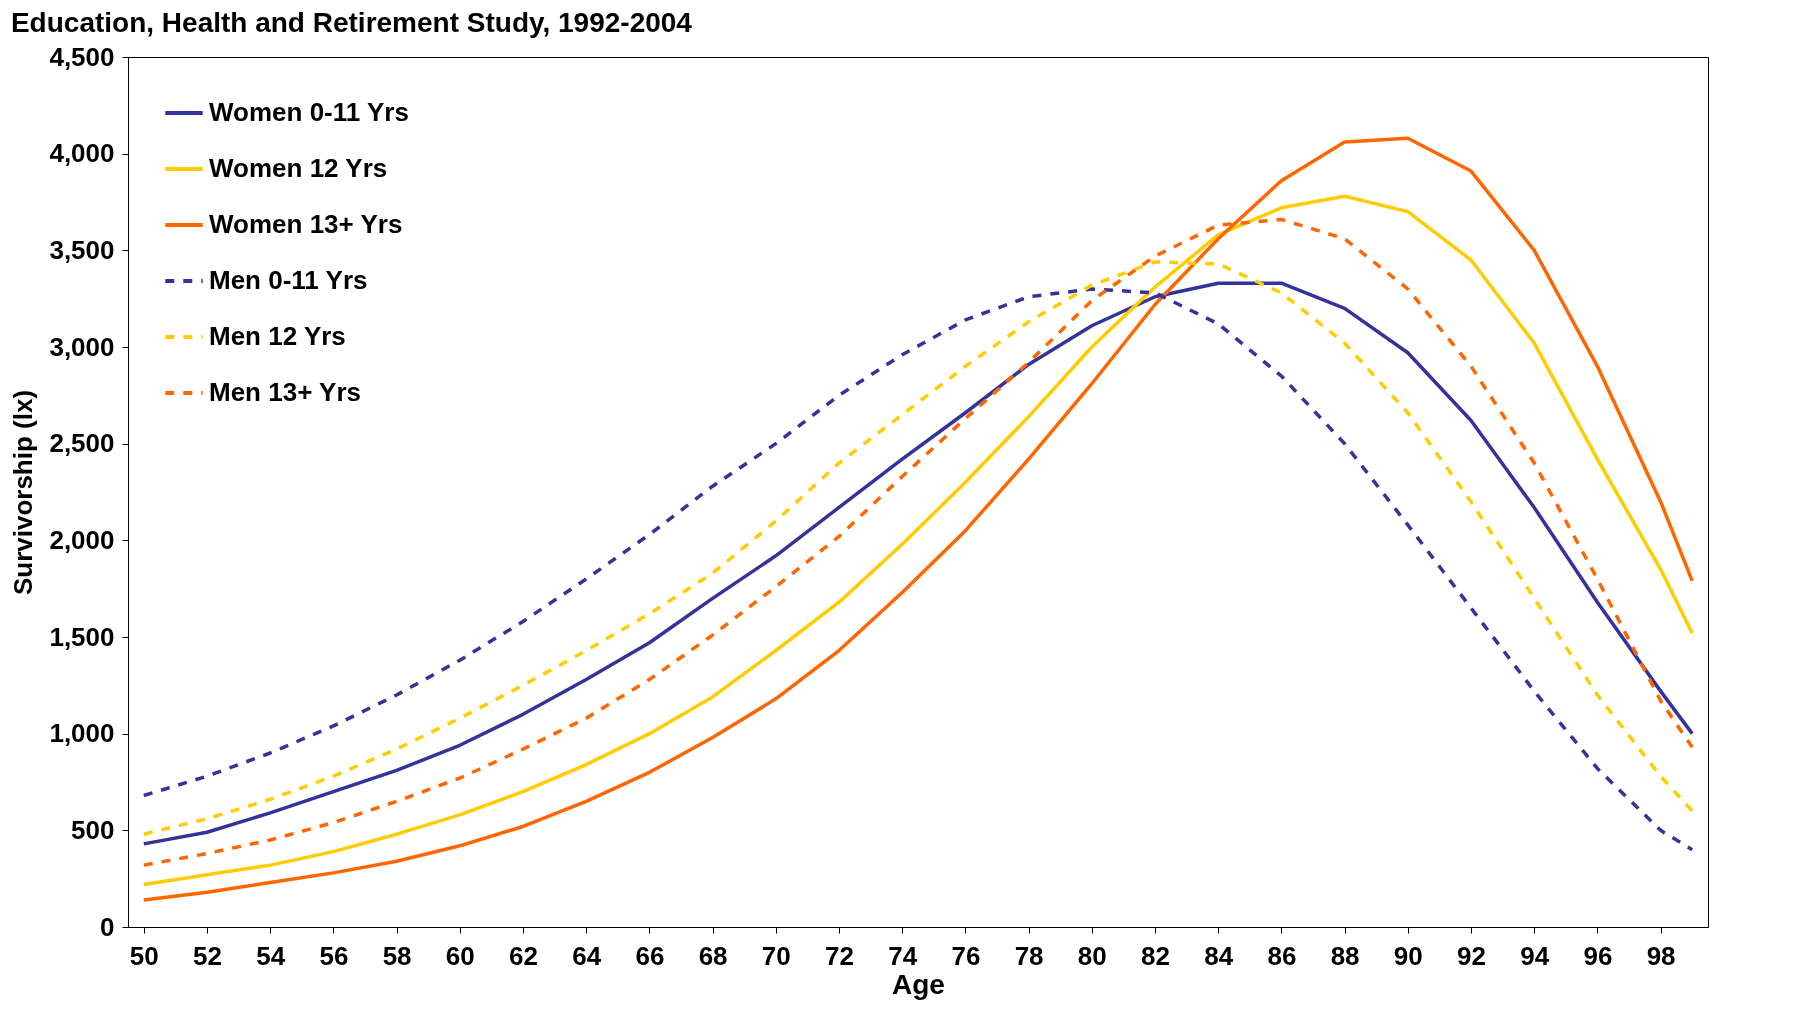 This screenshot has width=1798, height=1029. Describe the element at coordinates (298, 168) in the screenshot. I see `legend-label: Women 12 Yrs` at that location.